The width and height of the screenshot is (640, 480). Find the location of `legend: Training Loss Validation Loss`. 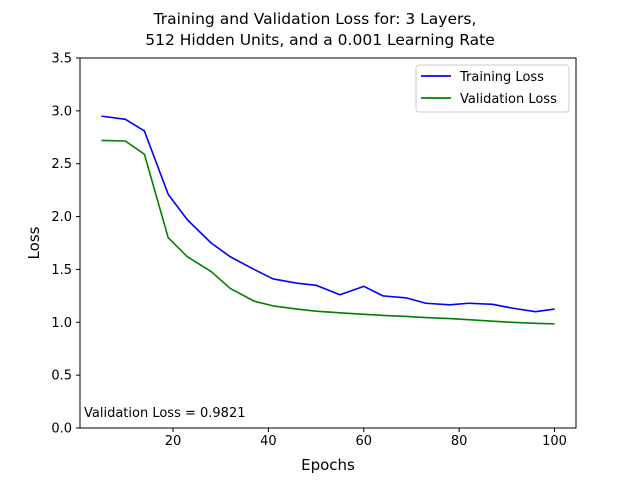

legend: Training Loss Validation Loss is located at coordinates (492, 88).